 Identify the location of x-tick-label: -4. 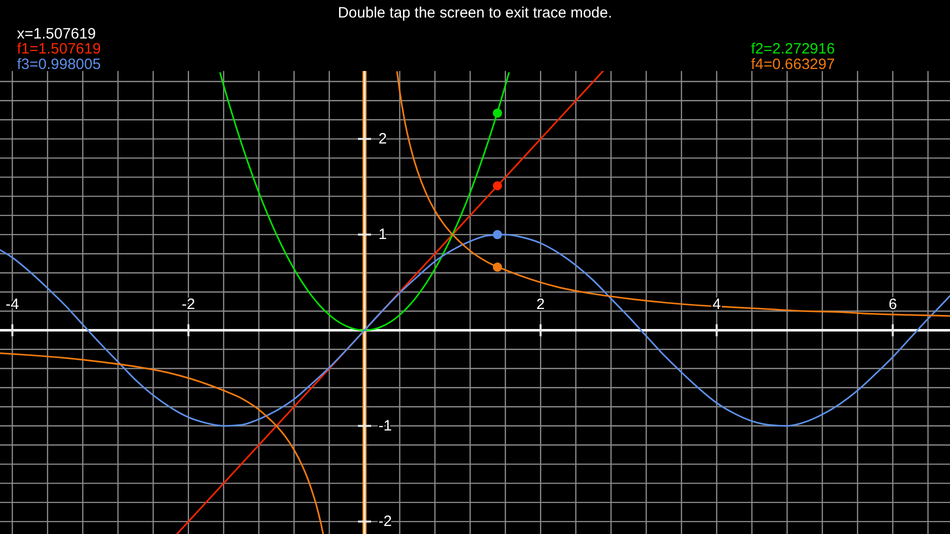
(12, 305).